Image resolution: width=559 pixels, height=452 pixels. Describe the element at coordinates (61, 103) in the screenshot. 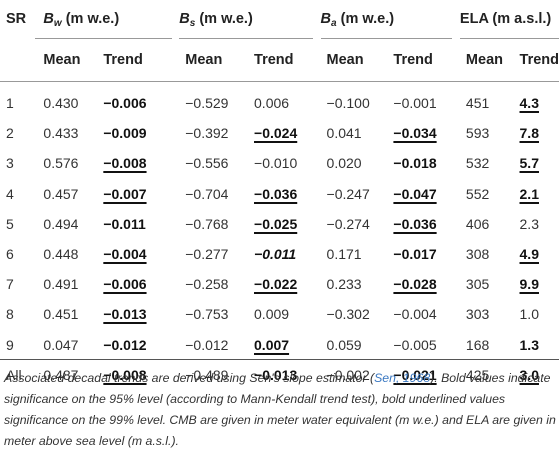

I see `cell-bw-mean: 0.430` at that location.